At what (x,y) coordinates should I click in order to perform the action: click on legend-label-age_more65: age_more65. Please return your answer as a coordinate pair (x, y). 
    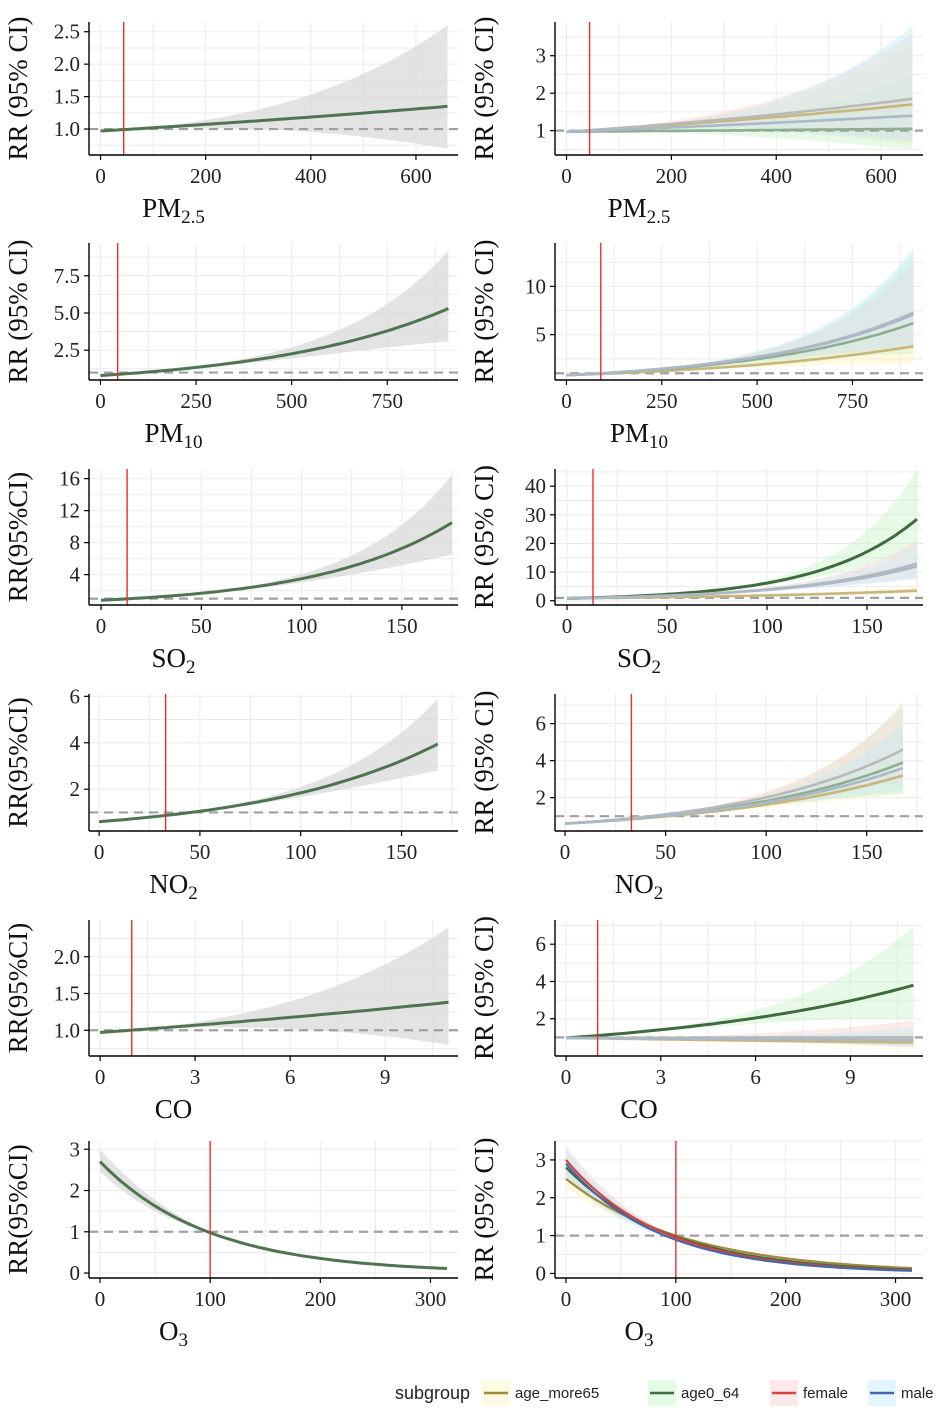
    Looking at the image, I should click on (557, 1393).